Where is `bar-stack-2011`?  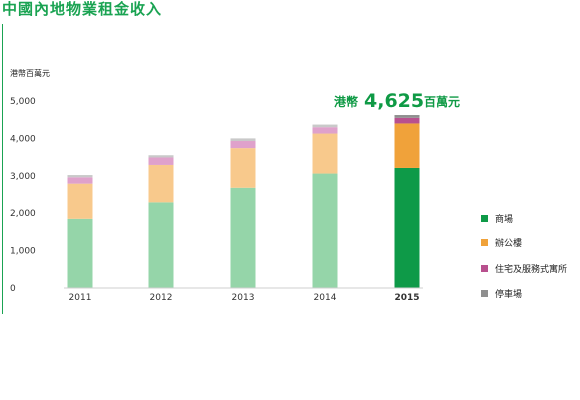 bar-stack-2011 is located at coordinates (80, 231).